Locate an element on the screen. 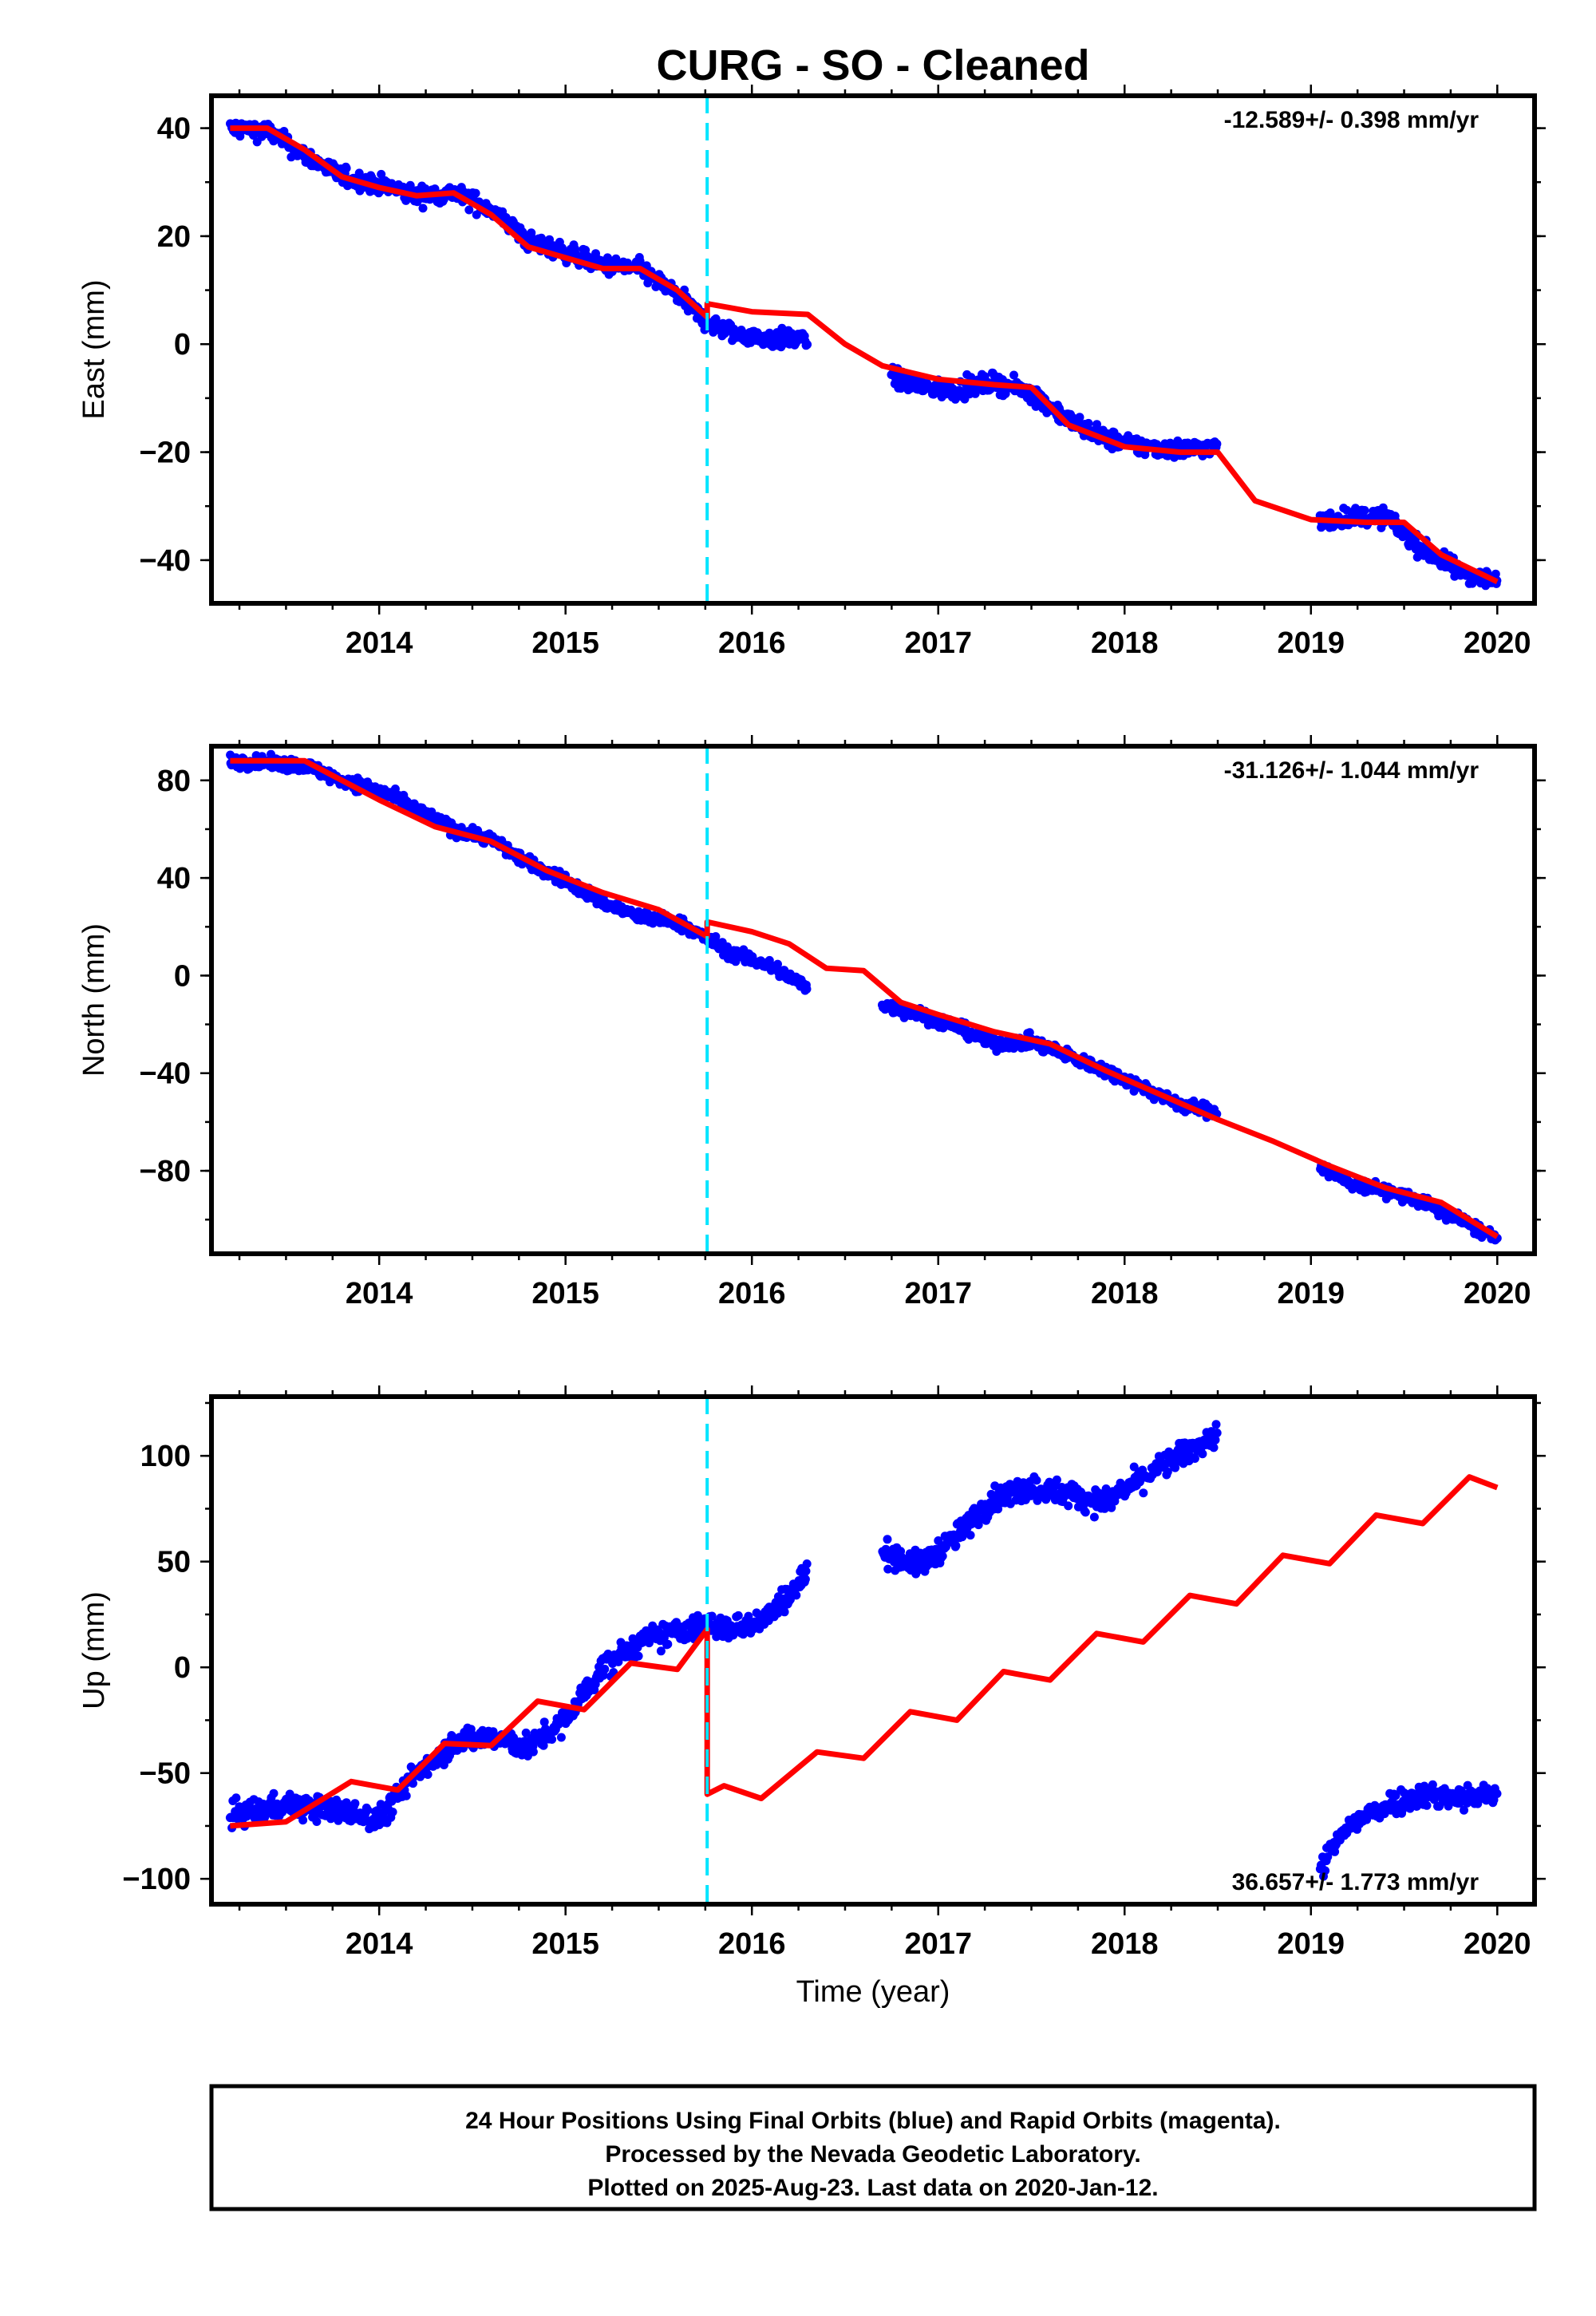 The width and height of the screenshot is (1596, 2316). x-tick-label: 2014 is located at coordinates (379, 643).